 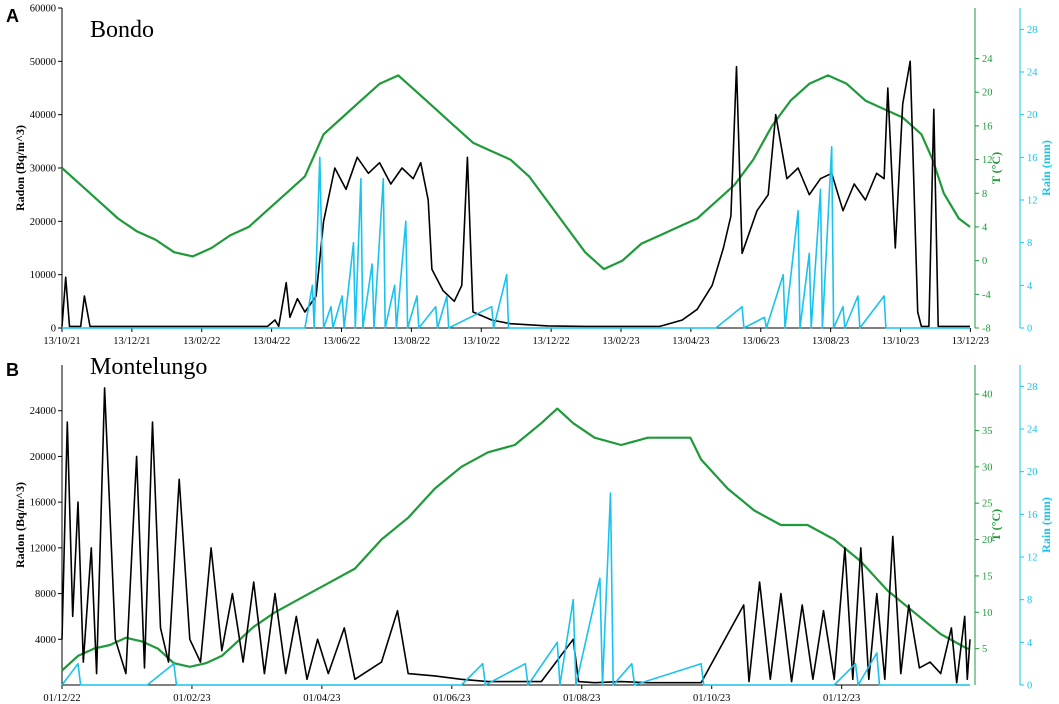 What do you see at coordinates (43, 548) in the screenshot?
I see `radon-tick-label: 12000` at bounding box center [43, 548].